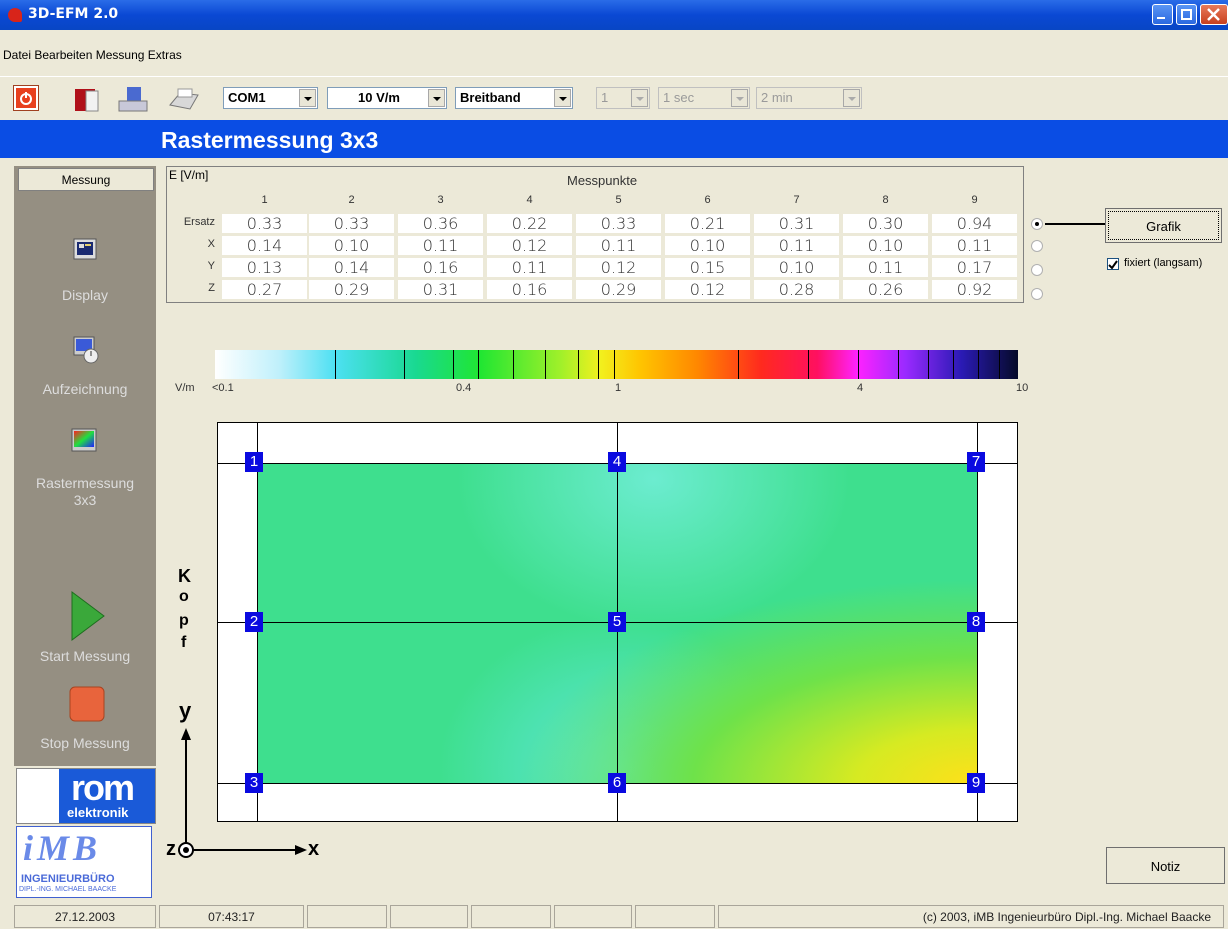 The height and width of the screenshot is (929, 1228). I want to click on table-title: Messpunkte, so click(602, 180).